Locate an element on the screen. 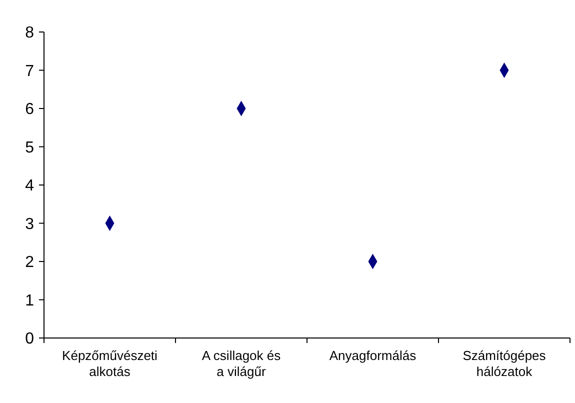 Image resolution: width=575 pixels, height=403 pixels. x-tick-label: A csillagok és a világűr is located at coordinates (242, 363).